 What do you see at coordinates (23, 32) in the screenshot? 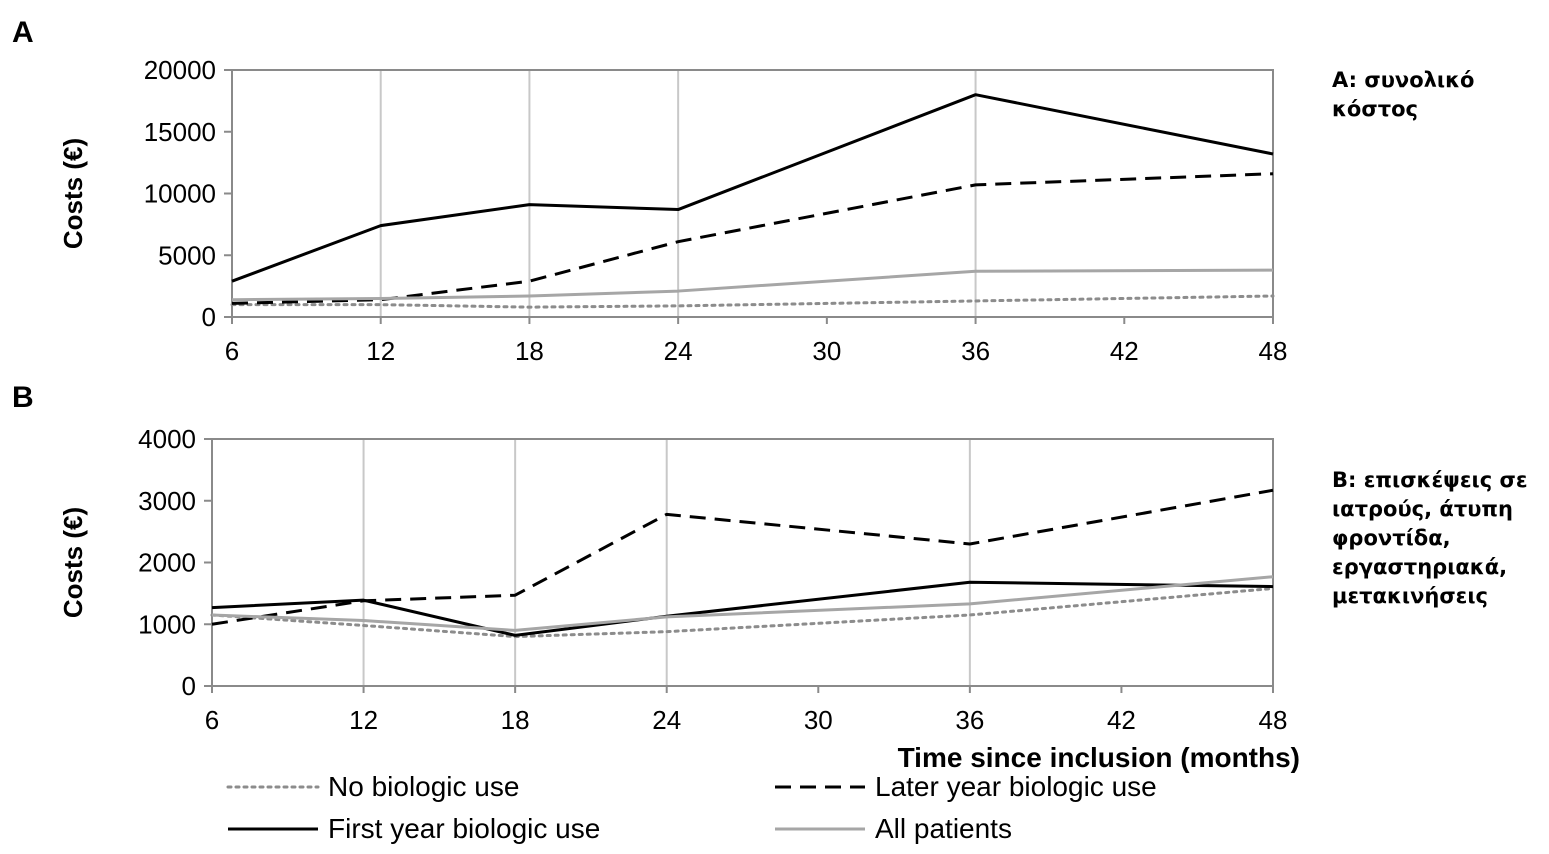
I see `panel-label: A` at bounding box center [23, 32].